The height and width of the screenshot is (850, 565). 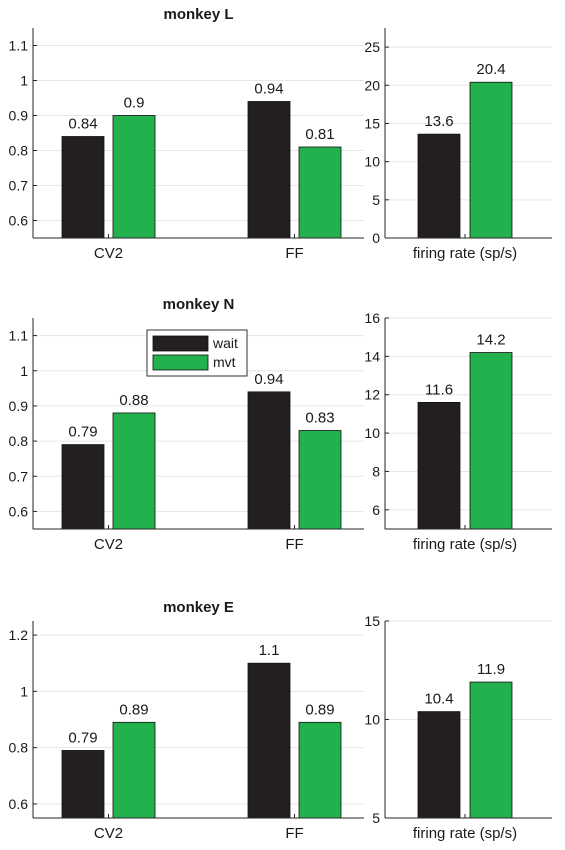 What do you see at coordinates (19, 635) in the screenshot?
I see `y-tick-label: 1.2` at bounding box center [19, 635].